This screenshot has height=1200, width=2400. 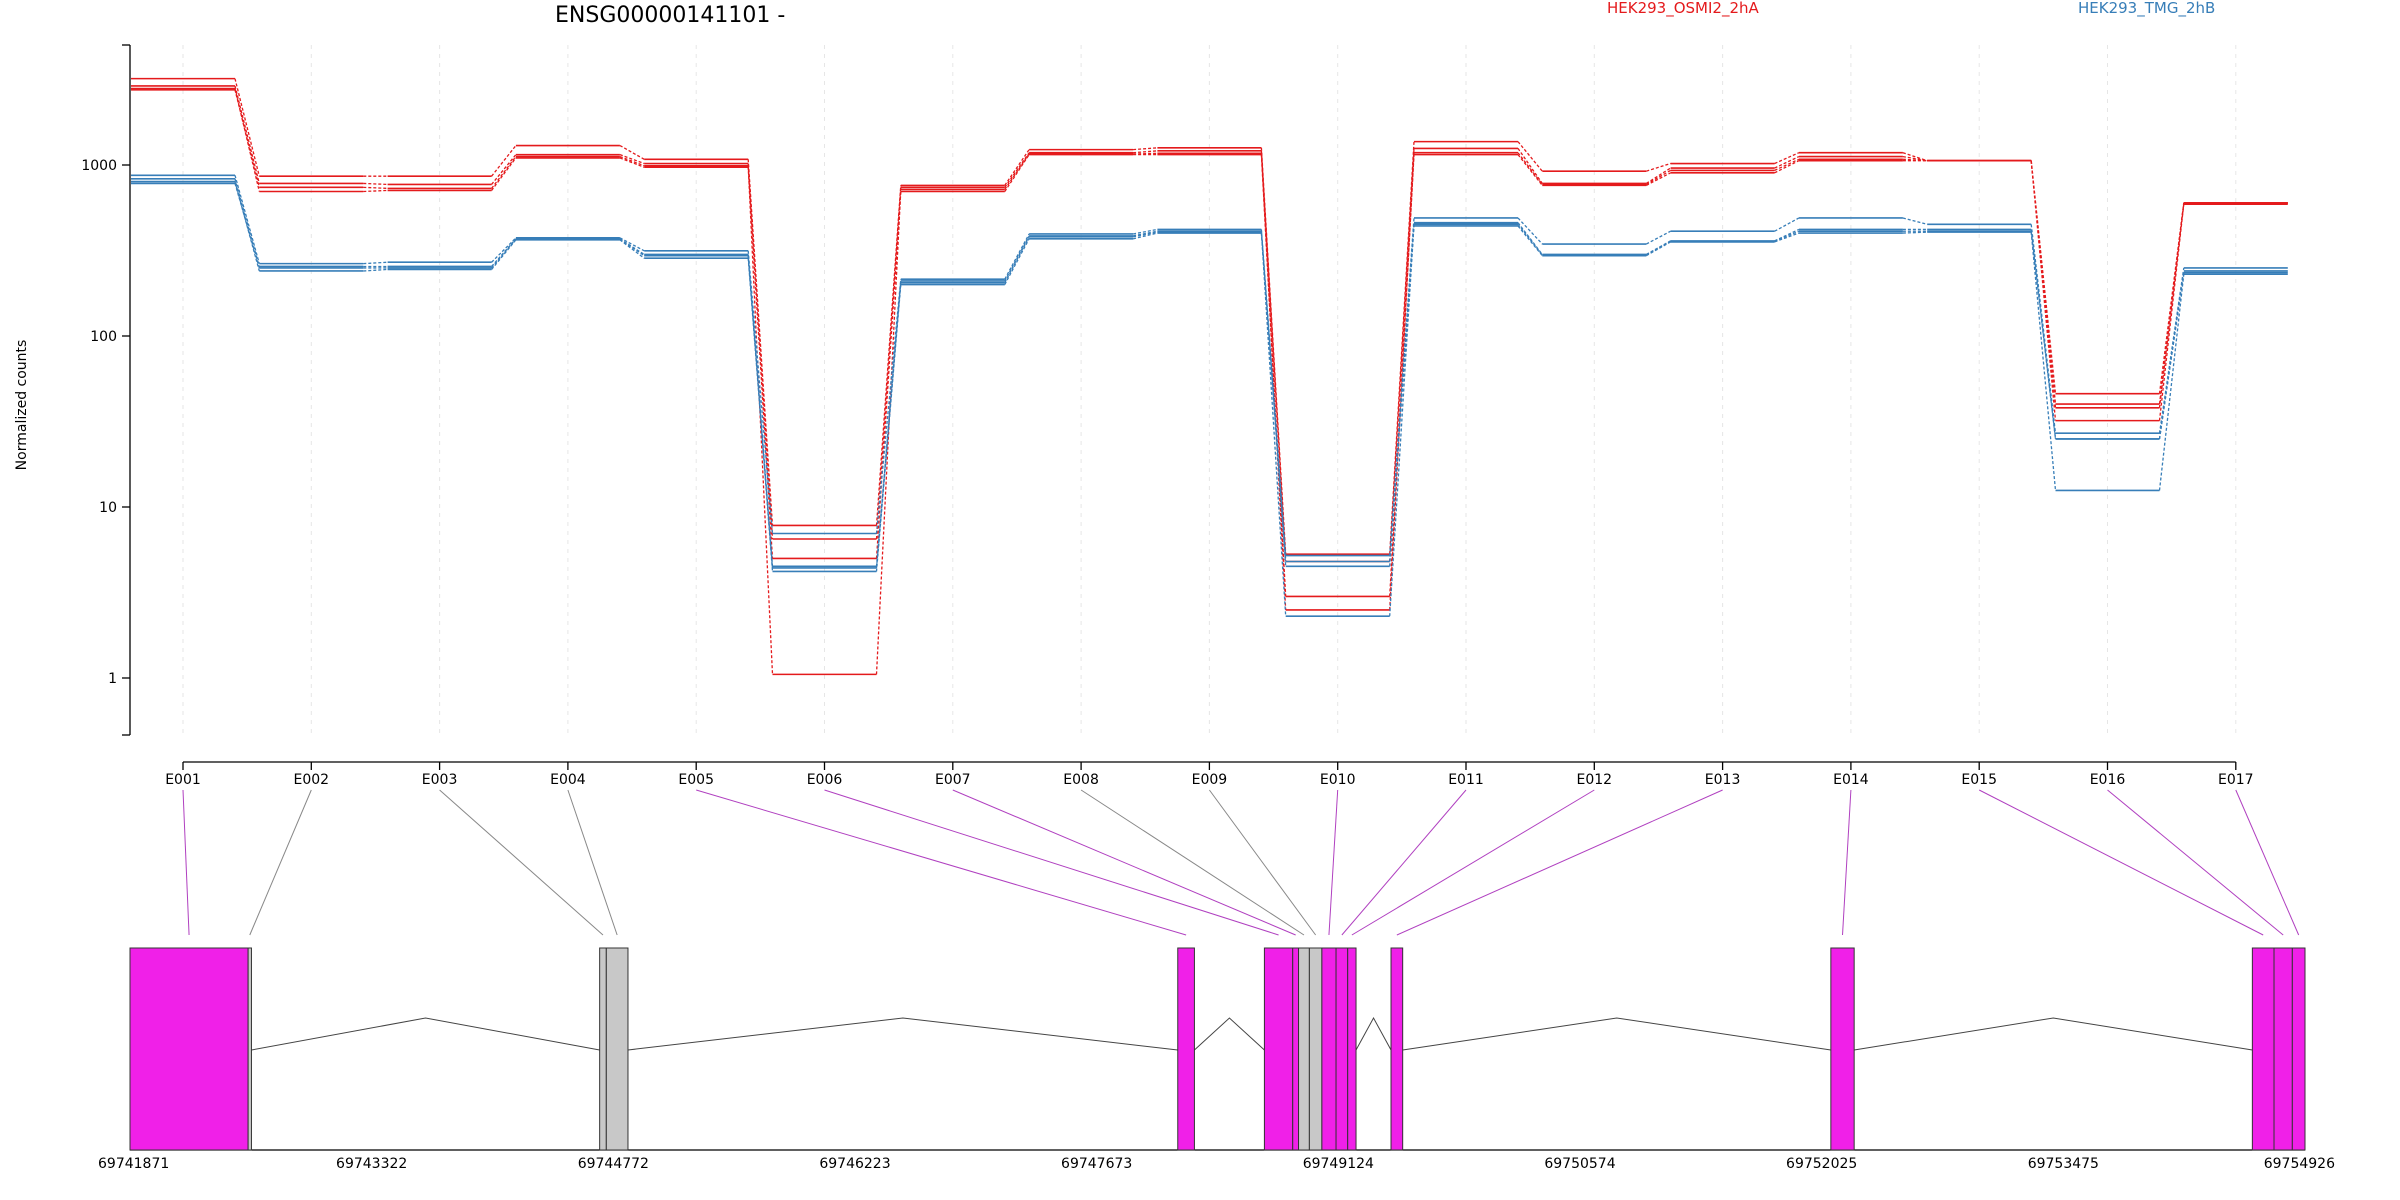 I want to click on y-axis: 1 10 100 1000, so click(x=106, y=390).